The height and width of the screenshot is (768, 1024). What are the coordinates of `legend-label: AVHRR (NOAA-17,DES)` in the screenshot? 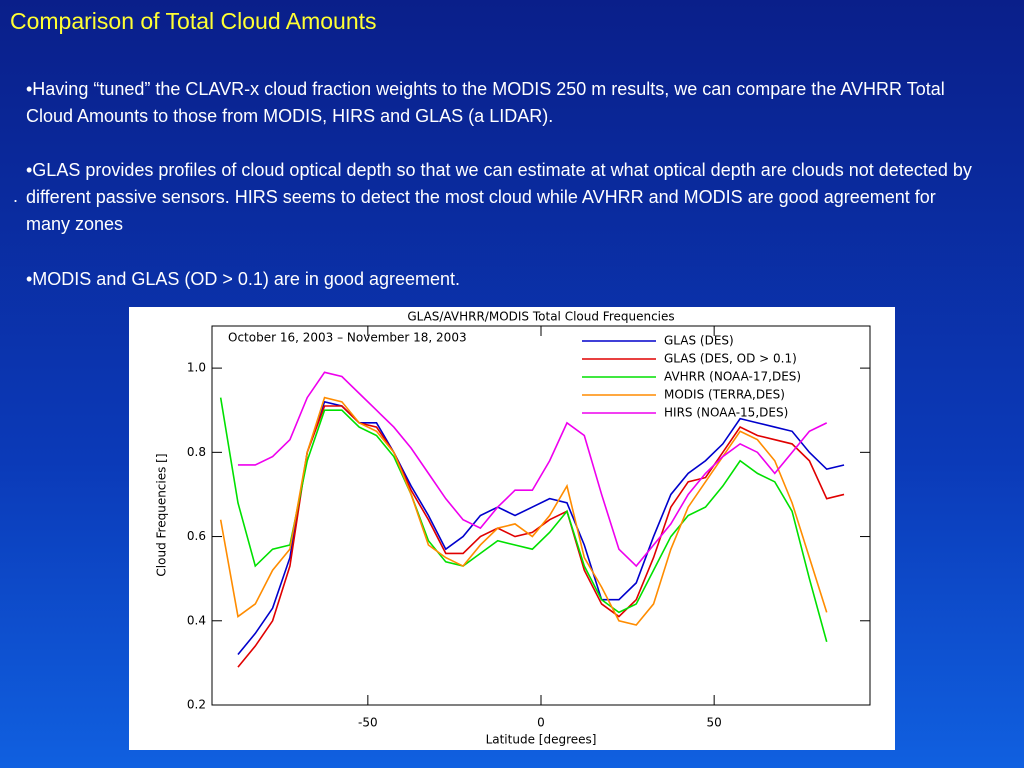 It's located at (732, 377).